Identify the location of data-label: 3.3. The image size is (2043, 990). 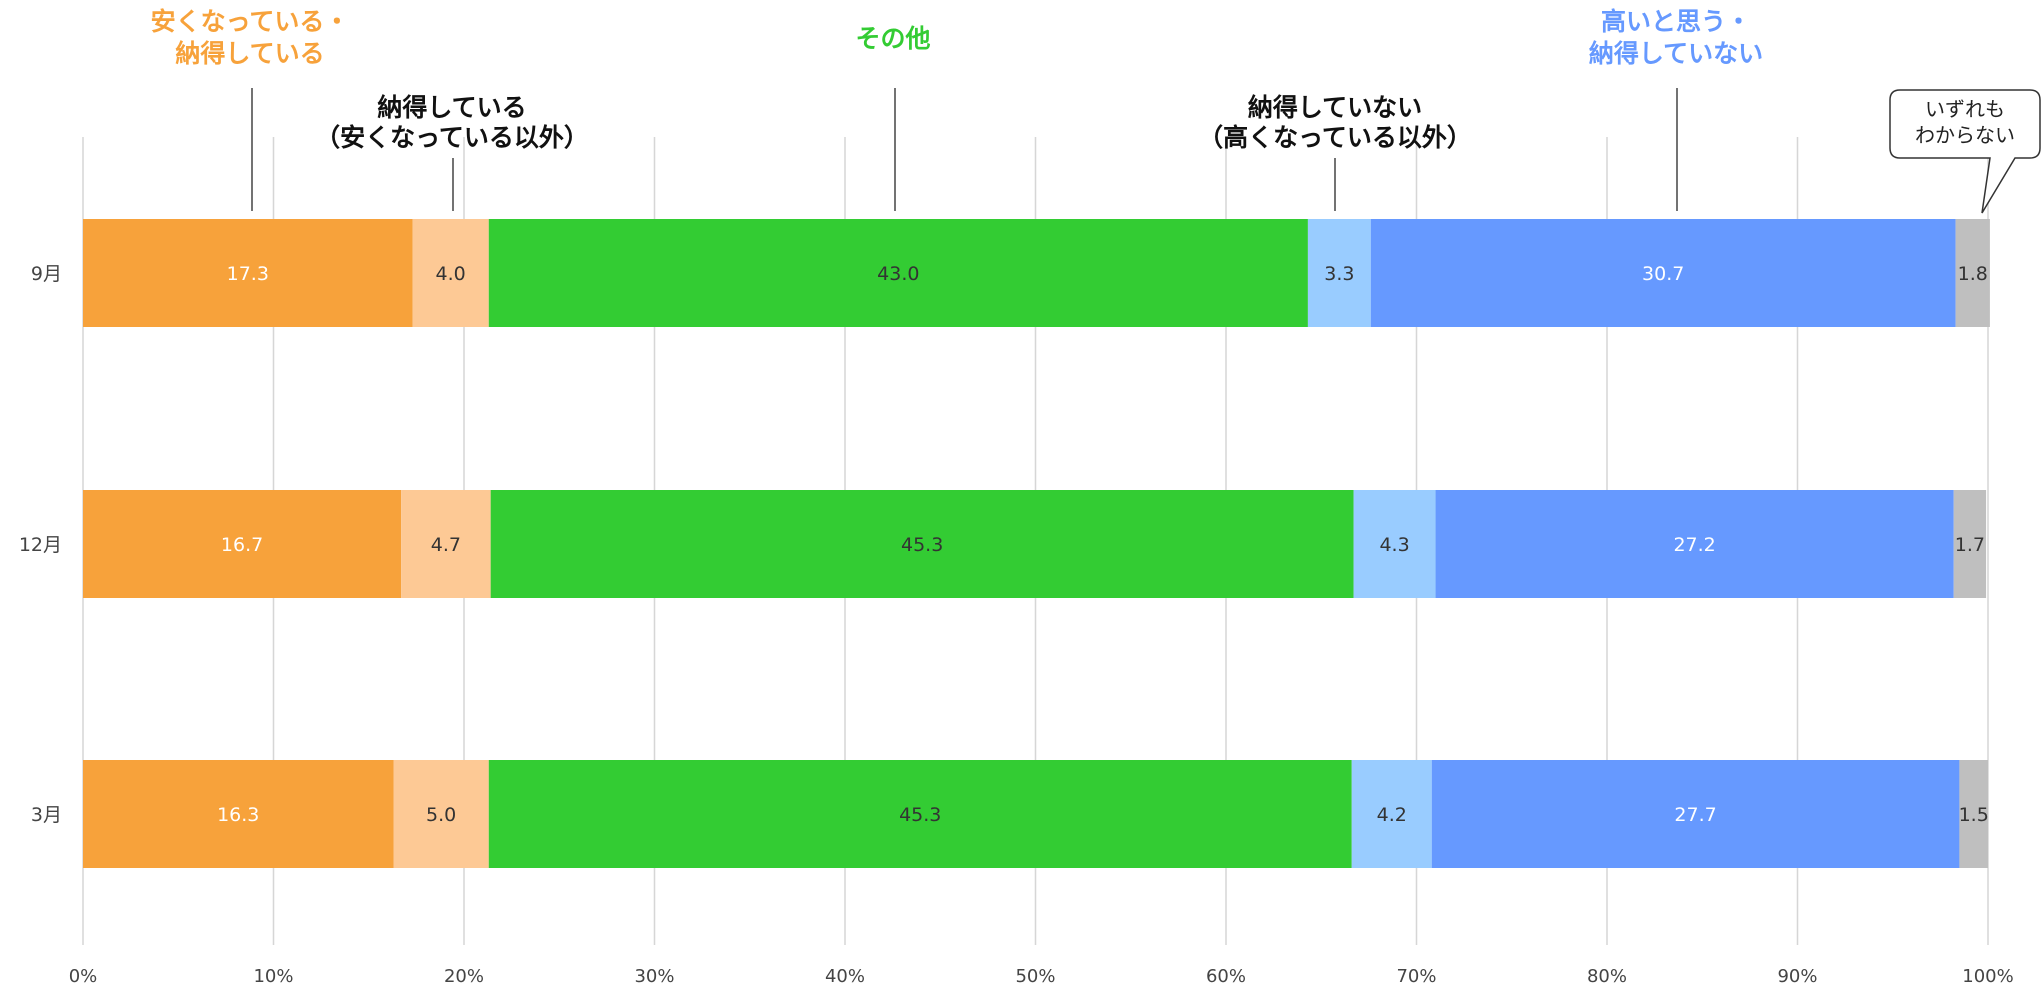
(1339, 274).